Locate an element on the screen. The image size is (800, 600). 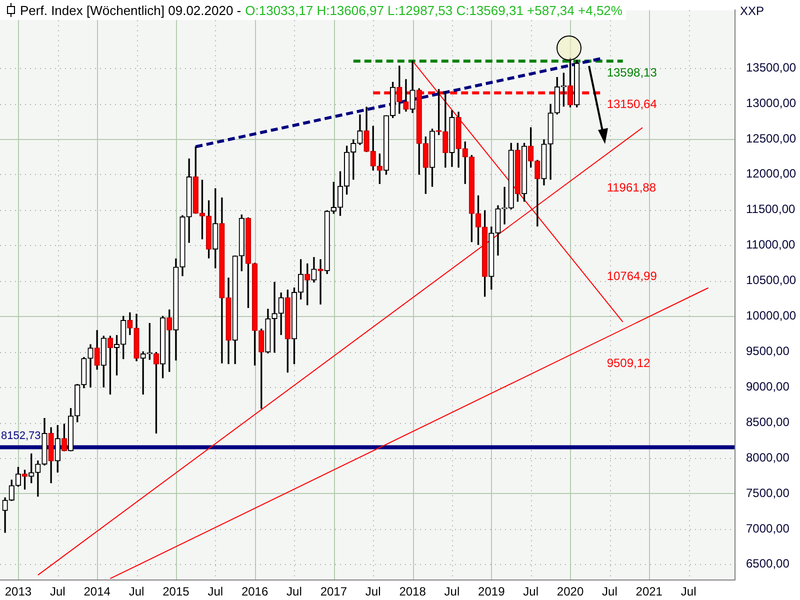
y-tick-label: 9000,00 is located at coordinates (768, 386).